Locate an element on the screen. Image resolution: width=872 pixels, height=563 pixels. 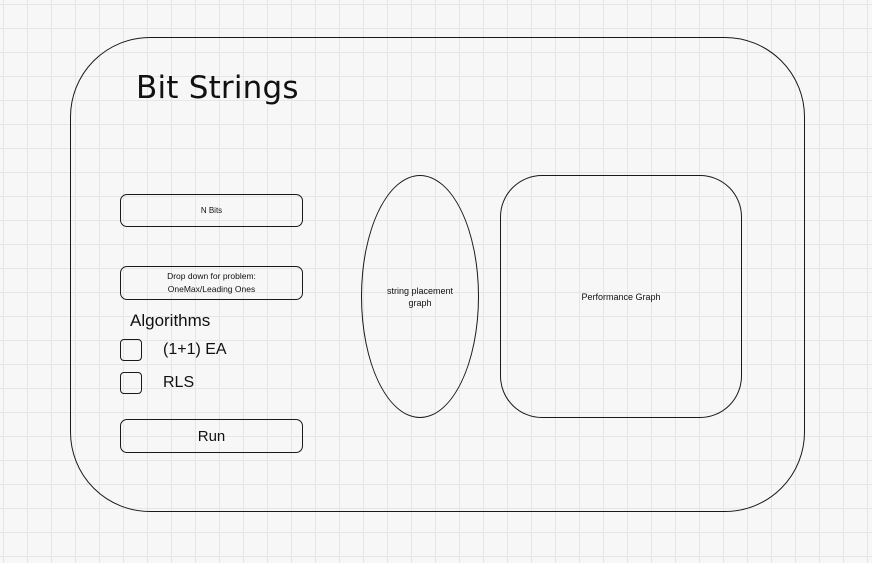
run-button: Run is located at coordinates (211, 436).